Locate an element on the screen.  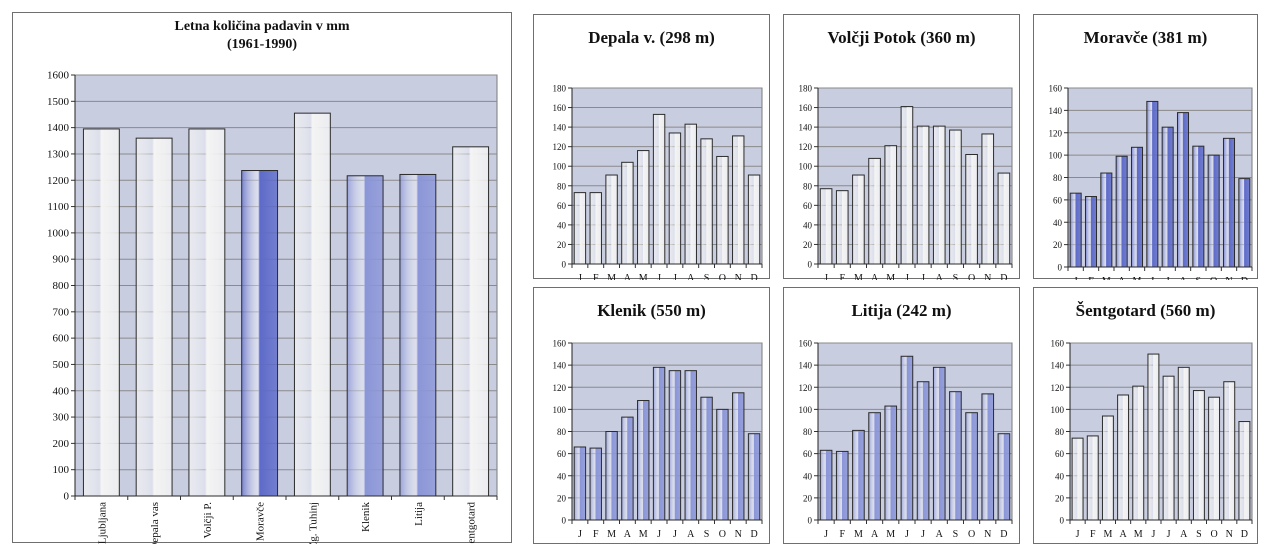
y-tick-label: 20 is located at coordinates (562, 498).